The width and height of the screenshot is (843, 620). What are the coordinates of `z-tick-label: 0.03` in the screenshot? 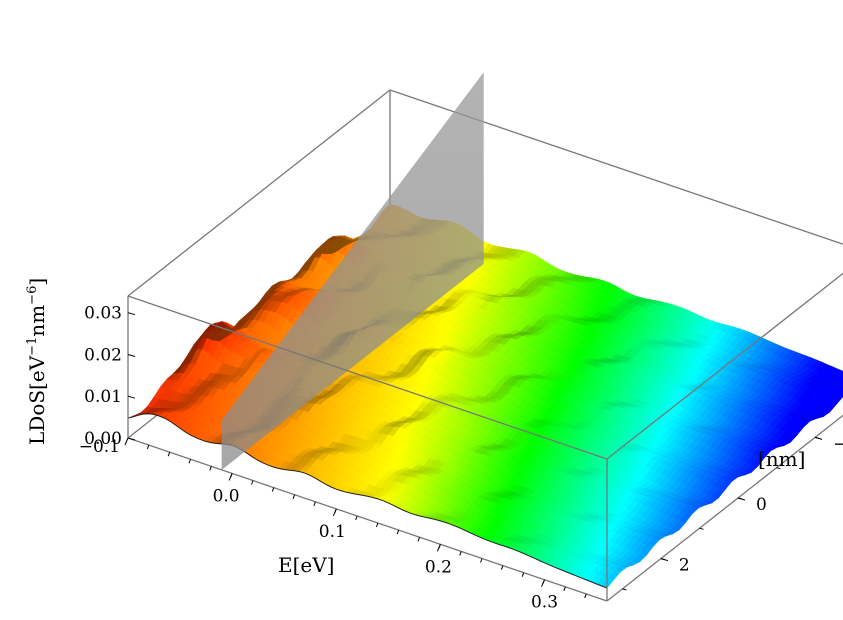 It's located at (103, 314).